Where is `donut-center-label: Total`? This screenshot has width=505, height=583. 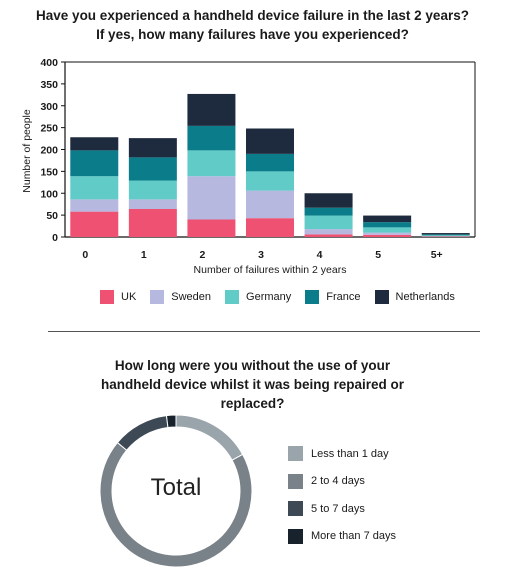 donut-center-label: Total is located at coordinates (176, 487).